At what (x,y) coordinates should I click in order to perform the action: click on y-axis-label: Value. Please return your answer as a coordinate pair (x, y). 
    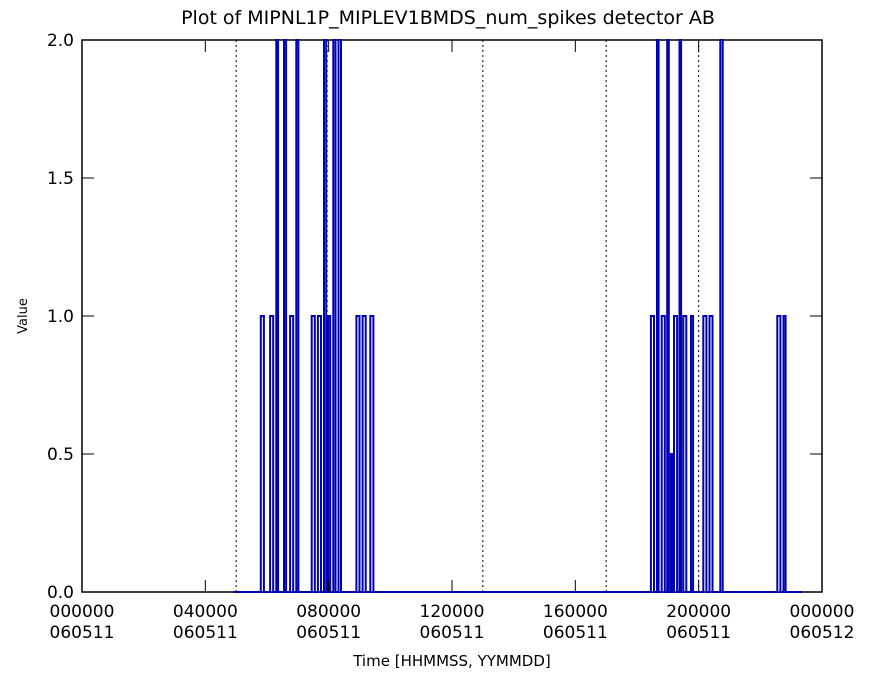
    Looking at the image, I should click on (23, 316).